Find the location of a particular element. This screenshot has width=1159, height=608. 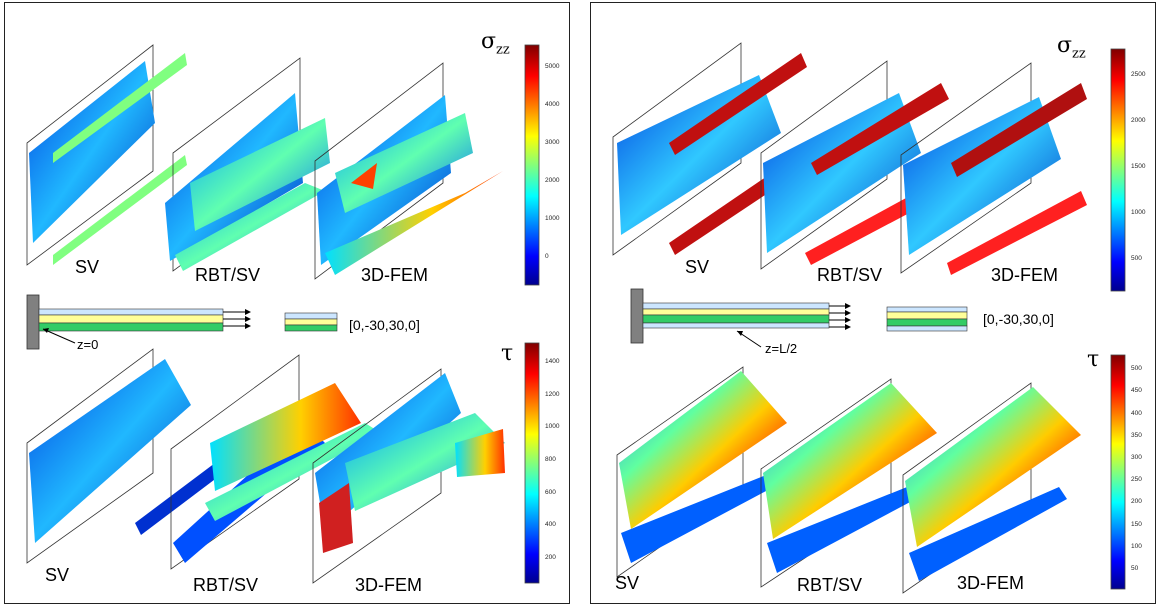

left-bottom-label-sv: SV is located at coordinates (57, 575).